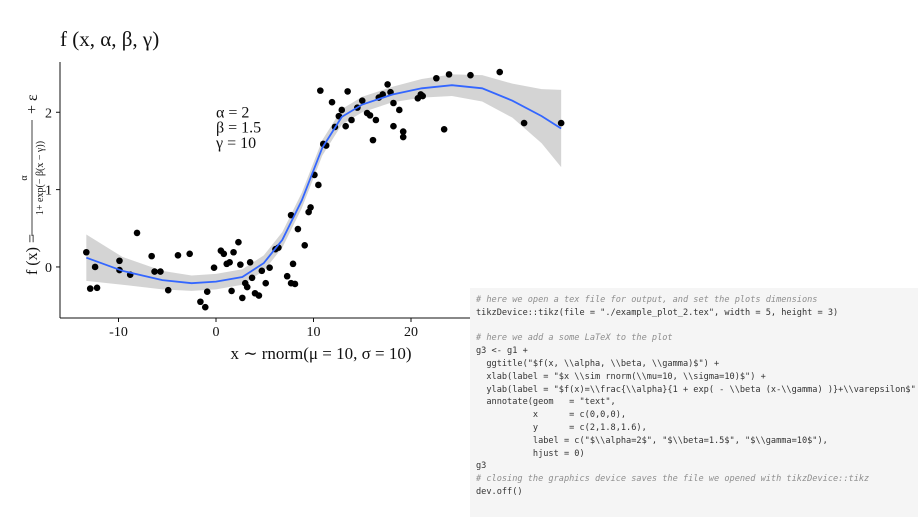 Image resolution: width=918 pixels, height=517 pixels. What do you see at coordinates (118, 332) in the screenshot?
I see `x-tick-label: -10` at bounding box center [118, 332].